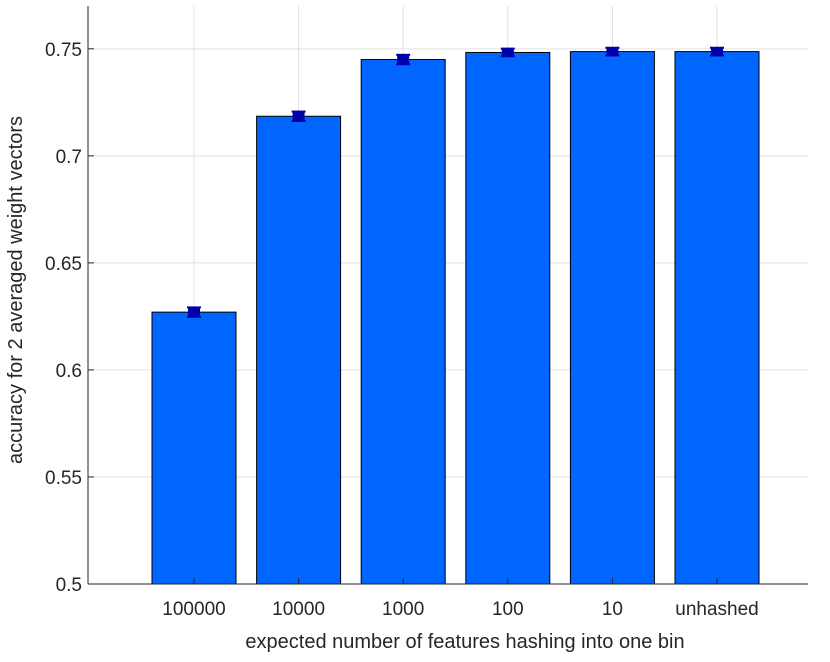 This screenshot has width=830, height=662. Describe the element at coordinates (69, 157) in the screenshot. I see `y-tick-label: 0.7` at that location.